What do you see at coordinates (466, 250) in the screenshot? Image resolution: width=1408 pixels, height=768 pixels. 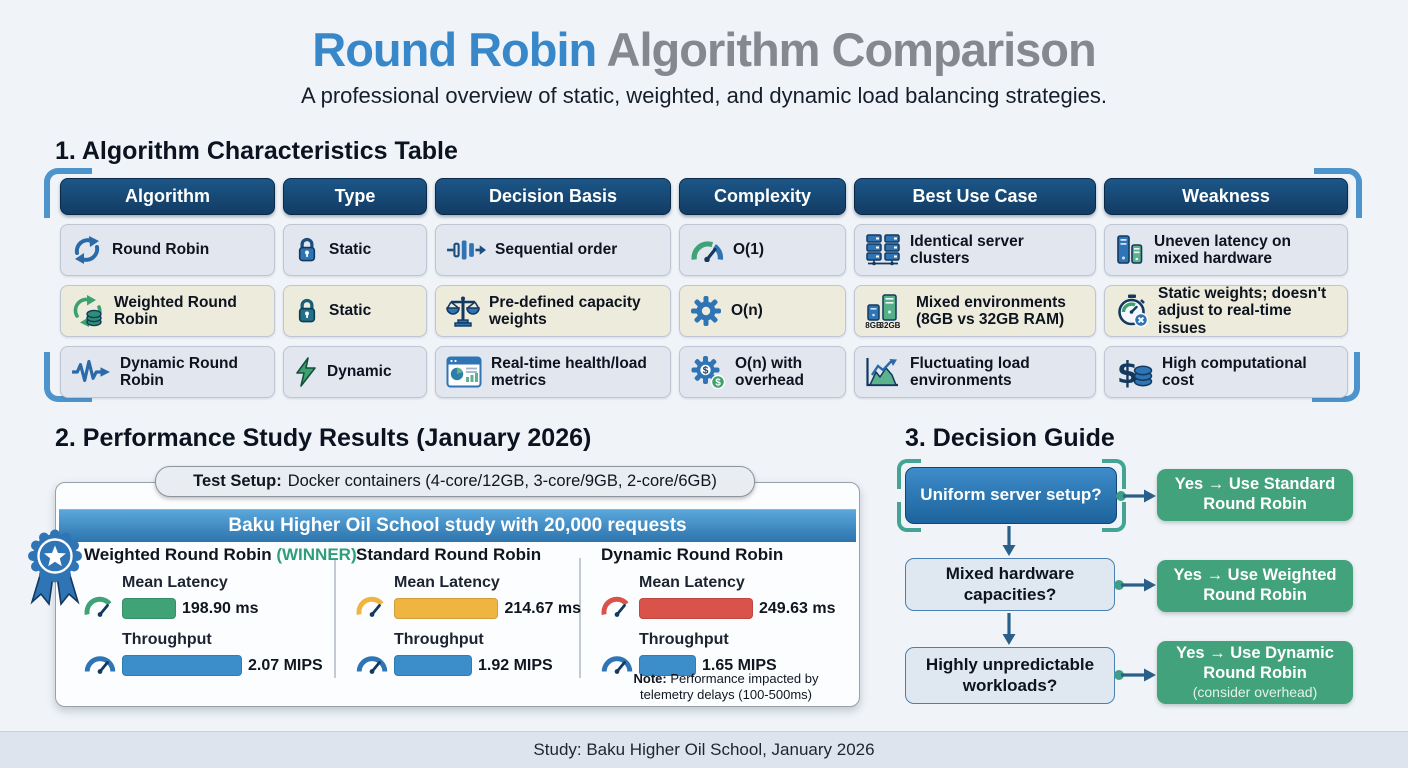 I see `pipeline-icon` at bounding box center [466, 250].